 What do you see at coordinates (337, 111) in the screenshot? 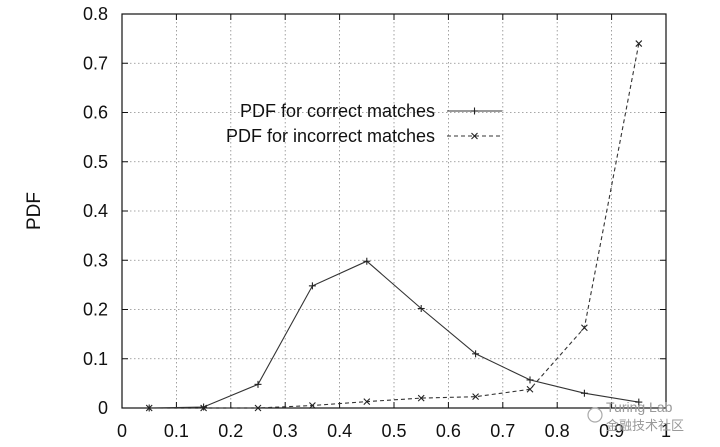
I see `legend-label: PDF for correct matches` at bounding box center [337, 111].